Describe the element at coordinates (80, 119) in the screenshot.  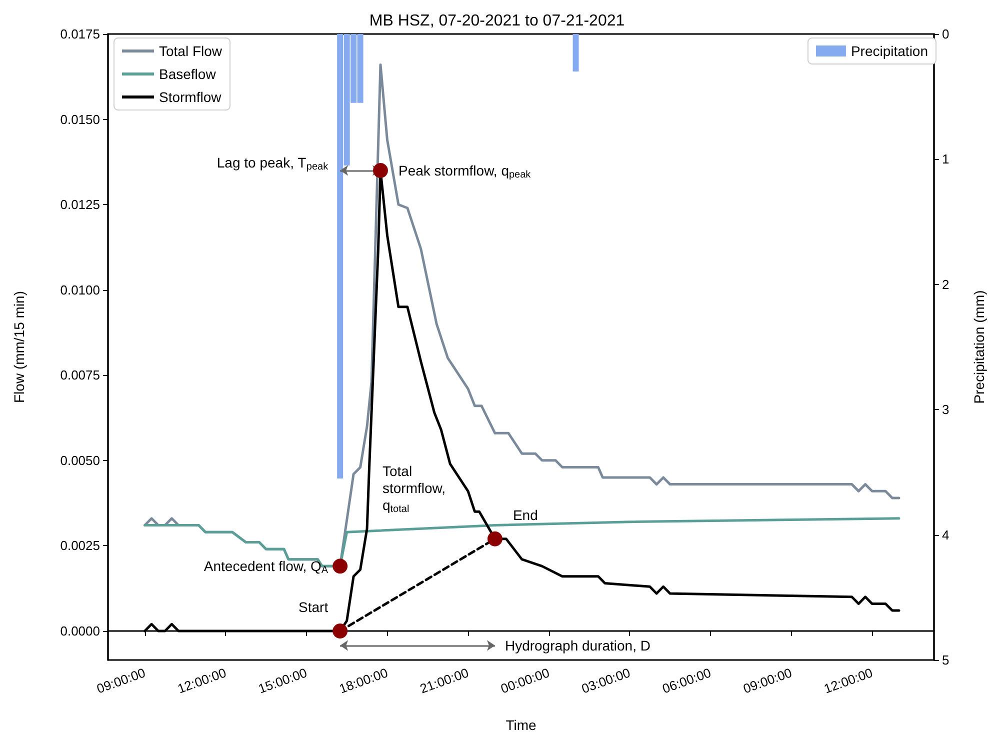
I see `y-tick-label: 0.0150` at that location.